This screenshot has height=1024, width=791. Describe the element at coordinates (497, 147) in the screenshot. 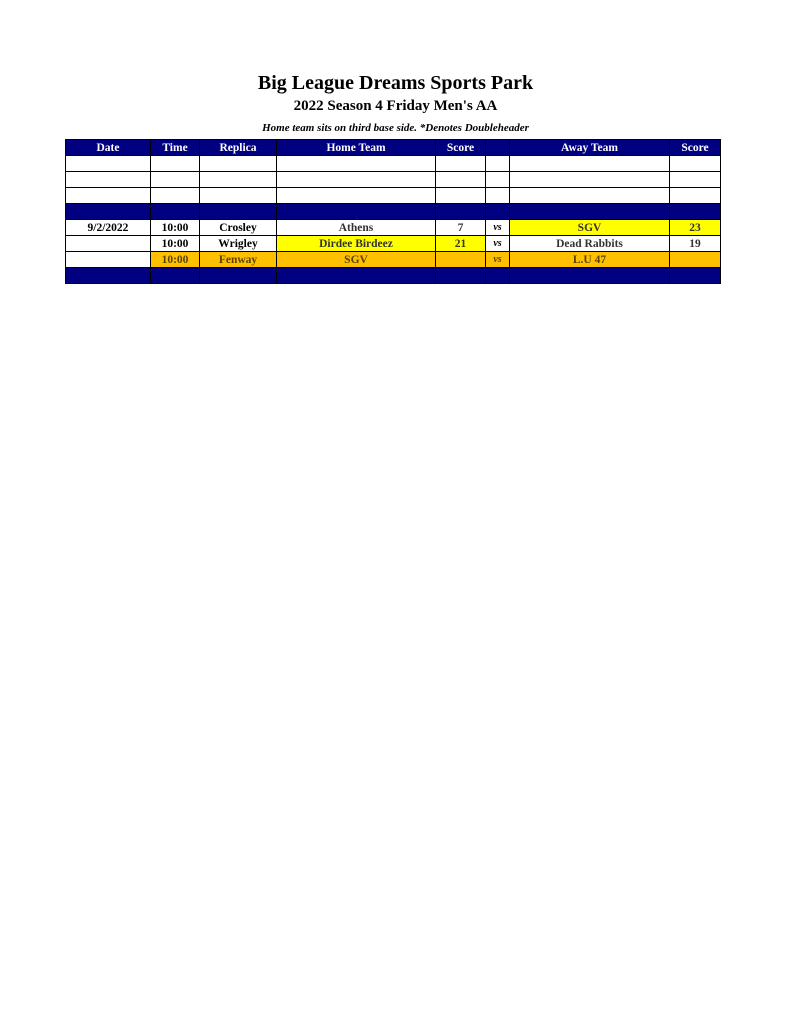

I see `col-vs` at that location.